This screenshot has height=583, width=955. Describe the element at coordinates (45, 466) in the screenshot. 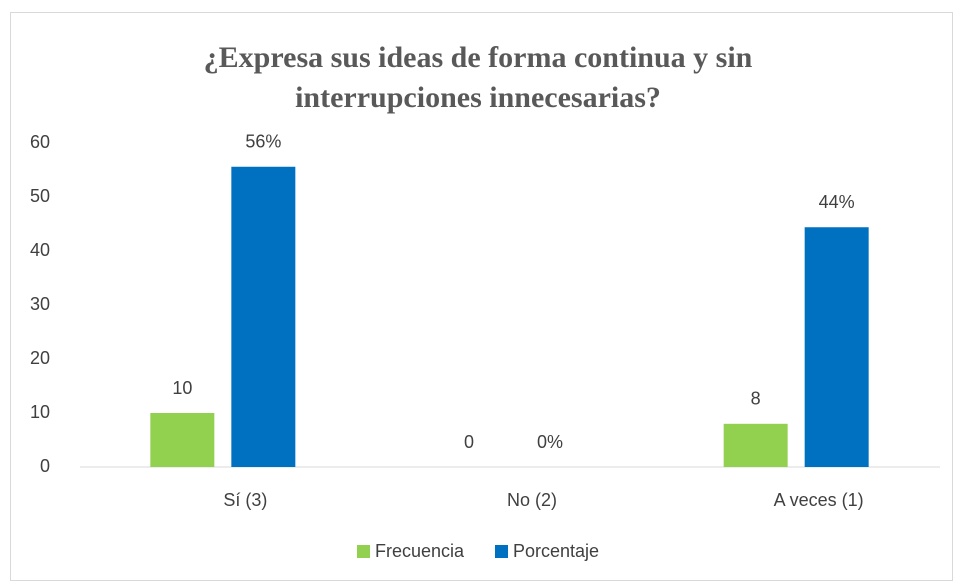

I see `y-tick-label: 0` at that location.